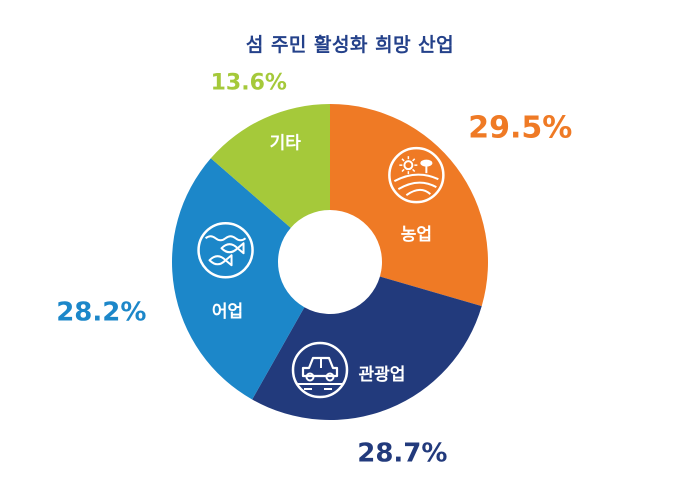 The image size is (700, 500). I want to click on pct-label-3: 28.2%, so click(101, 313).